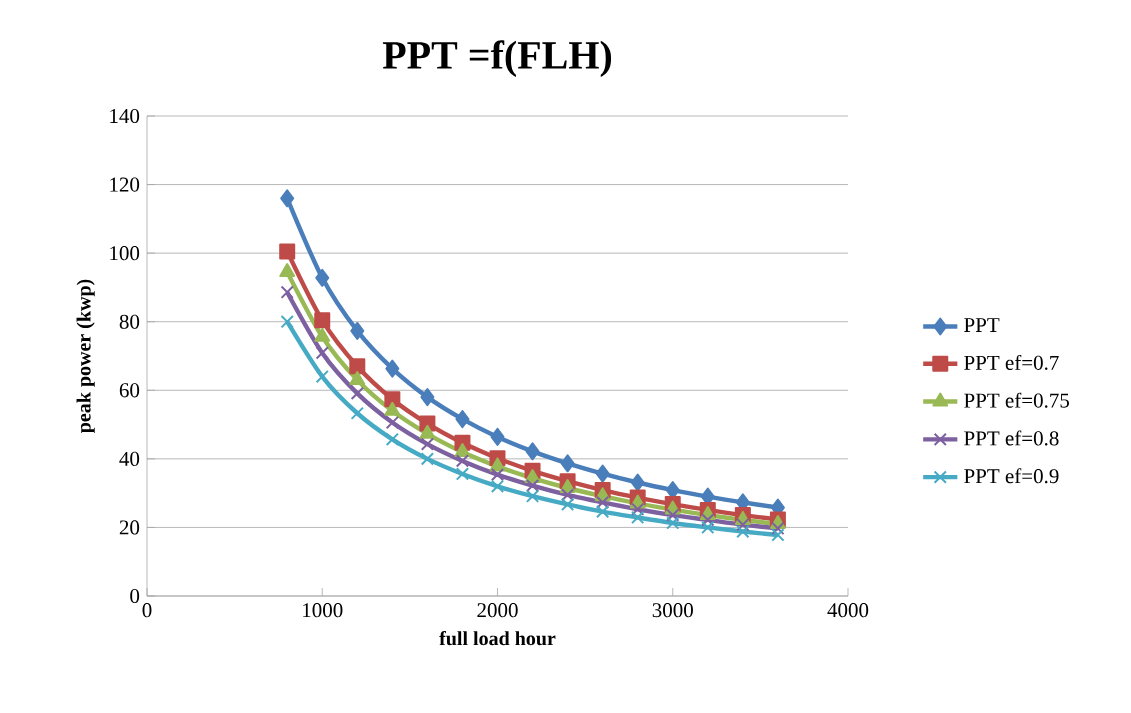 The height and width of the screenshot is (713, 1131). I want to click on y-tick-label: 0, so click(135, 596).